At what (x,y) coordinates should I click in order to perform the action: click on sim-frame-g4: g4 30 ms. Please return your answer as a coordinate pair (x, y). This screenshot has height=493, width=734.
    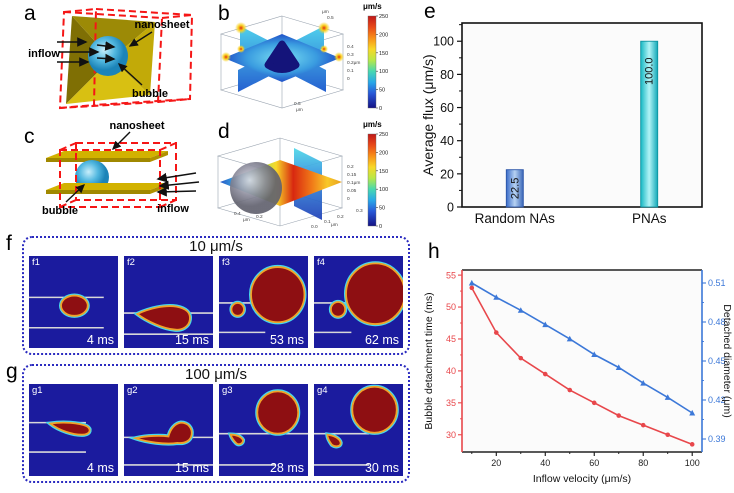
    Looking at the image, I should click on (358, 430).